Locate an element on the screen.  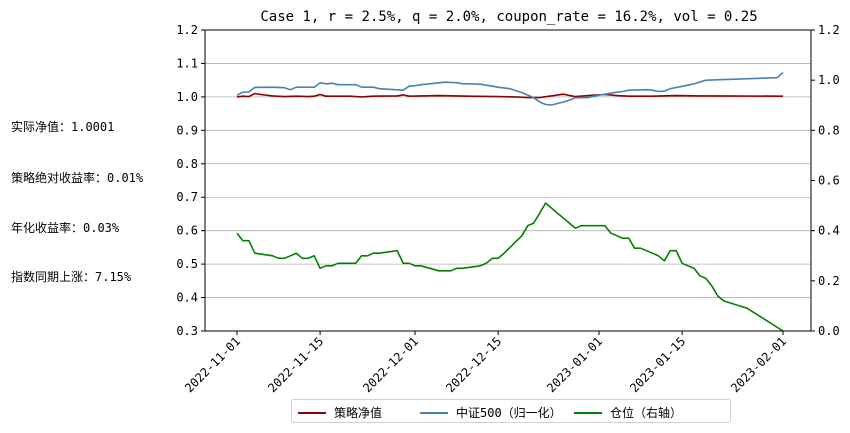
right-y-axis: 0.0 0.2 0.4 0.6 0.8 1.0 1.2 is located at coordinates (825, 180).